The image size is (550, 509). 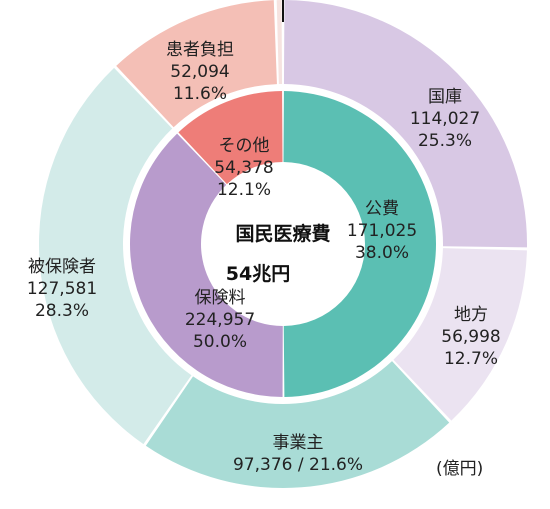 What do you see at coordinates (258, 274) in the screenshot?
I see `center-label-total: 54兆円` at bounding box center [258, 274].